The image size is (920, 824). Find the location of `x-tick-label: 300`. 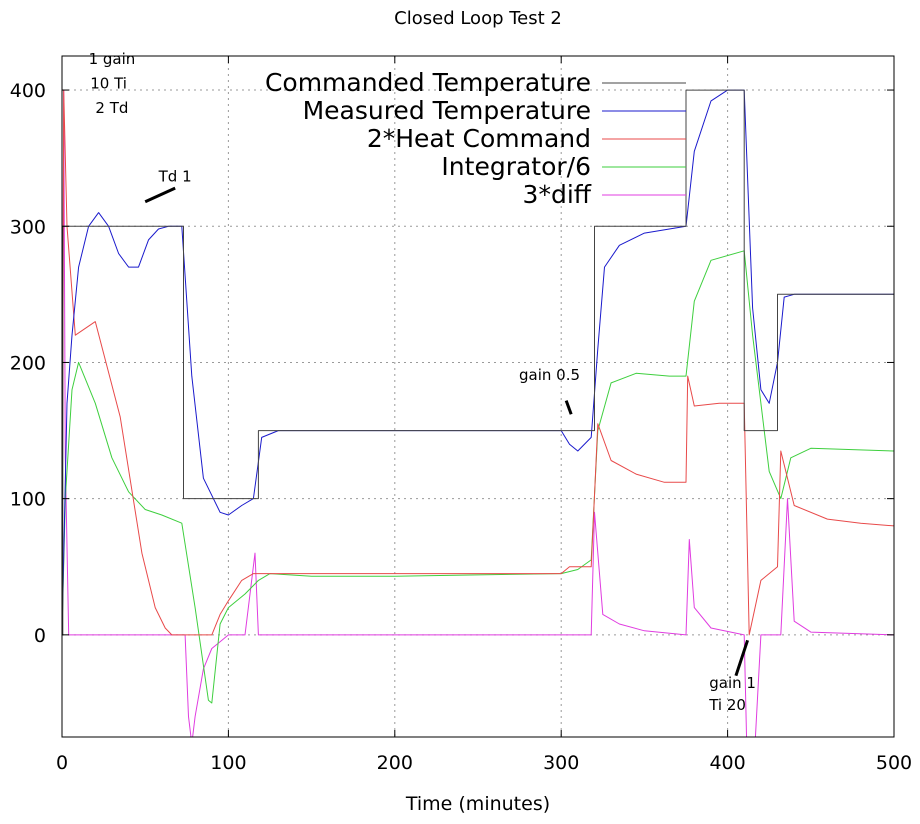

x-tick-label: 300 is located at coordinates (561, 763).